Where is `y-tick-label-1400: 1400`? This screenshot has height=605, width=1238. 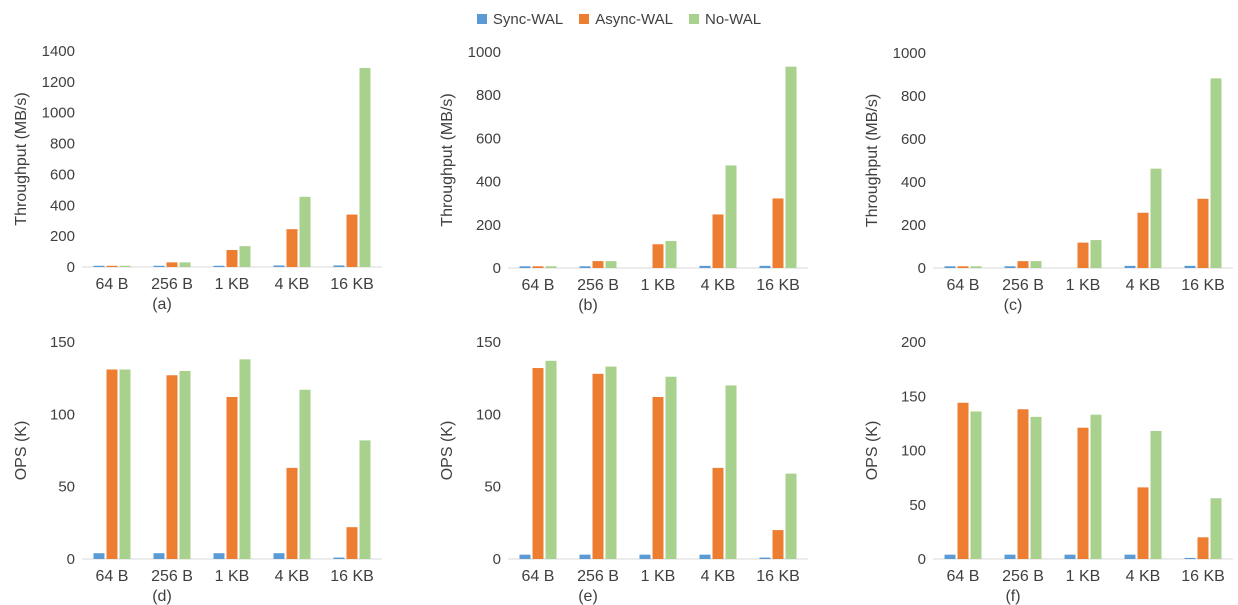
y-tick-label-1400: 1400 is located at coordinates (58, 51).